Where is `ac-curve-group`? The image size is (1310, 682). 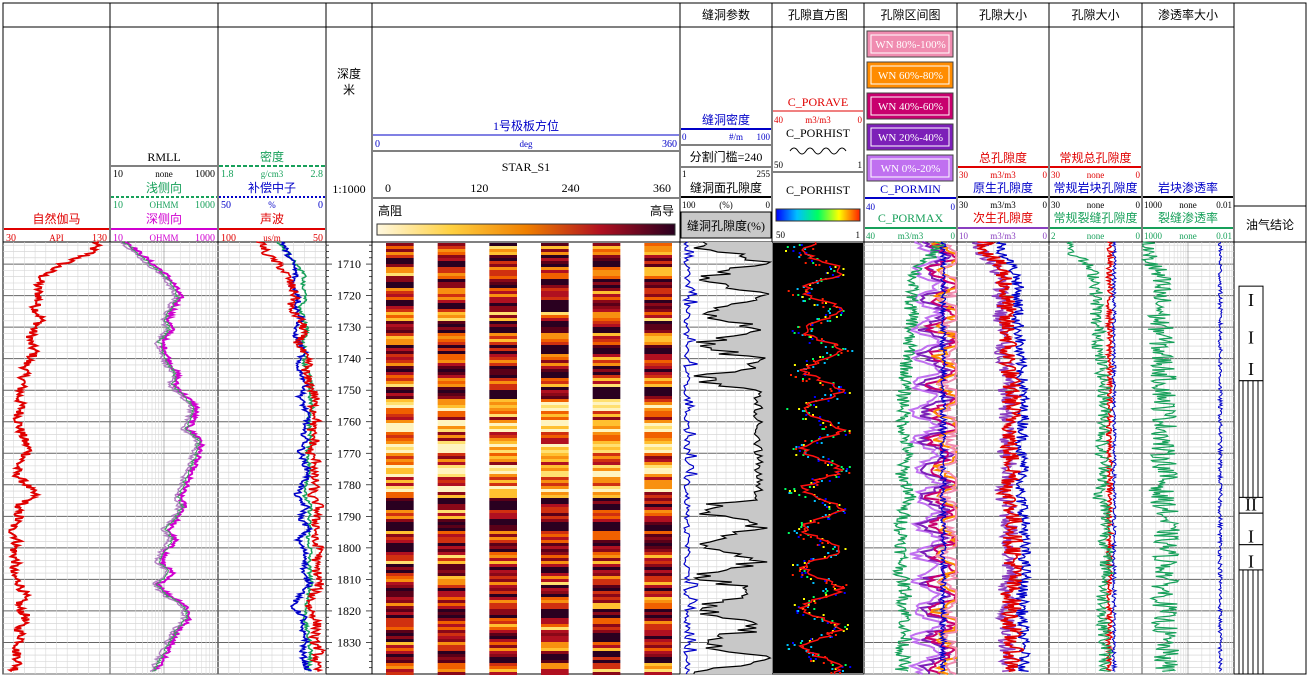
ac-curve-group is located at coordinates (291, 457).